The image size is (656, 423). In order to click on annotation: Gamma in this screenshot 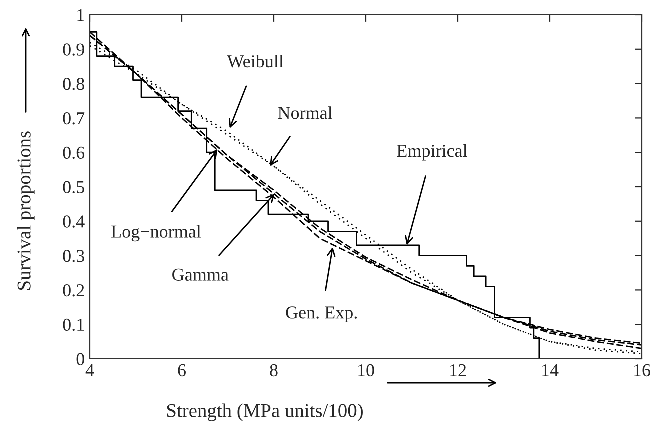, I will do `click(200, 274)`.